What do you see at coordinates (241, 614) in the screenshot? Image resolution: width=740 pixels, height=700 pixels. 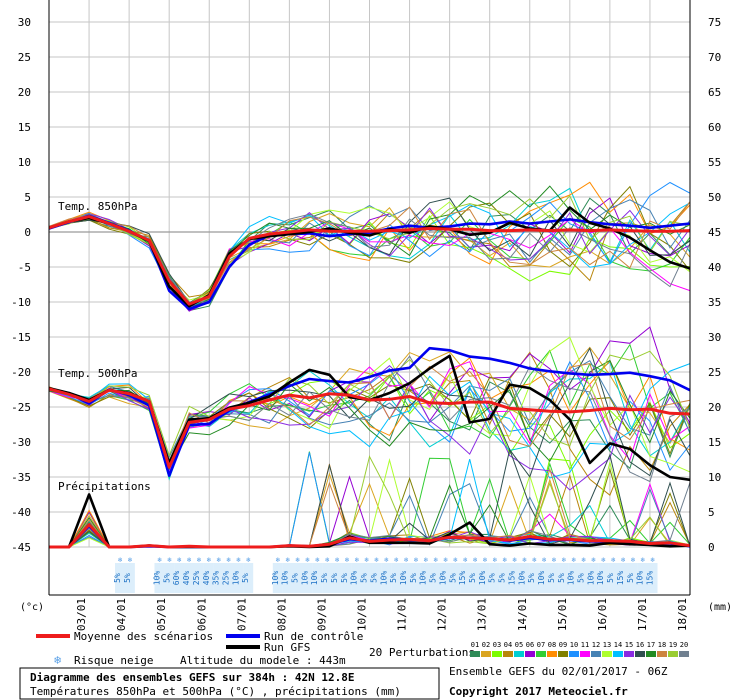 I see `x-tick-label: 07/01` at bounding box center [241, 614].